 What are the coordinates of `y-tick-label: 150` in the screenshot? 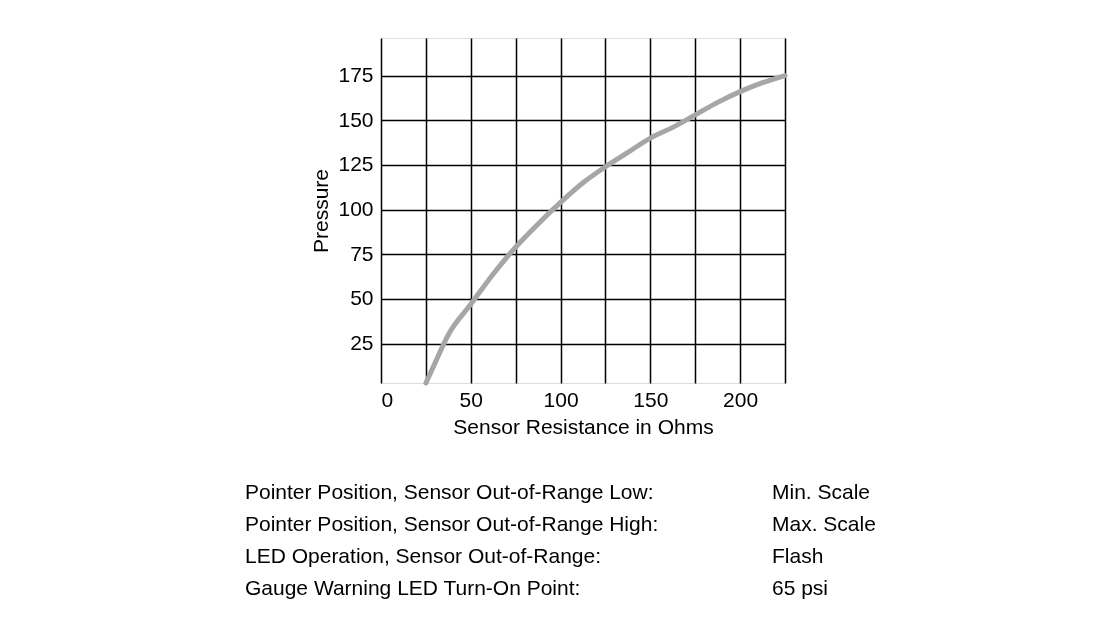 It's located at (356, 119).